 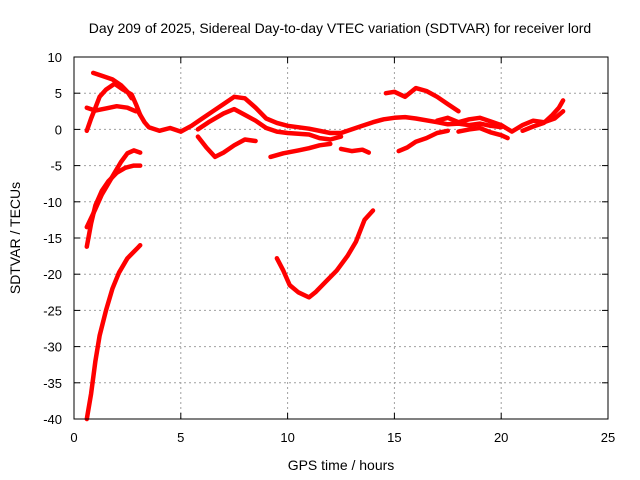 I want to click on x-tick-label: 25, so click(x=608, y=437).